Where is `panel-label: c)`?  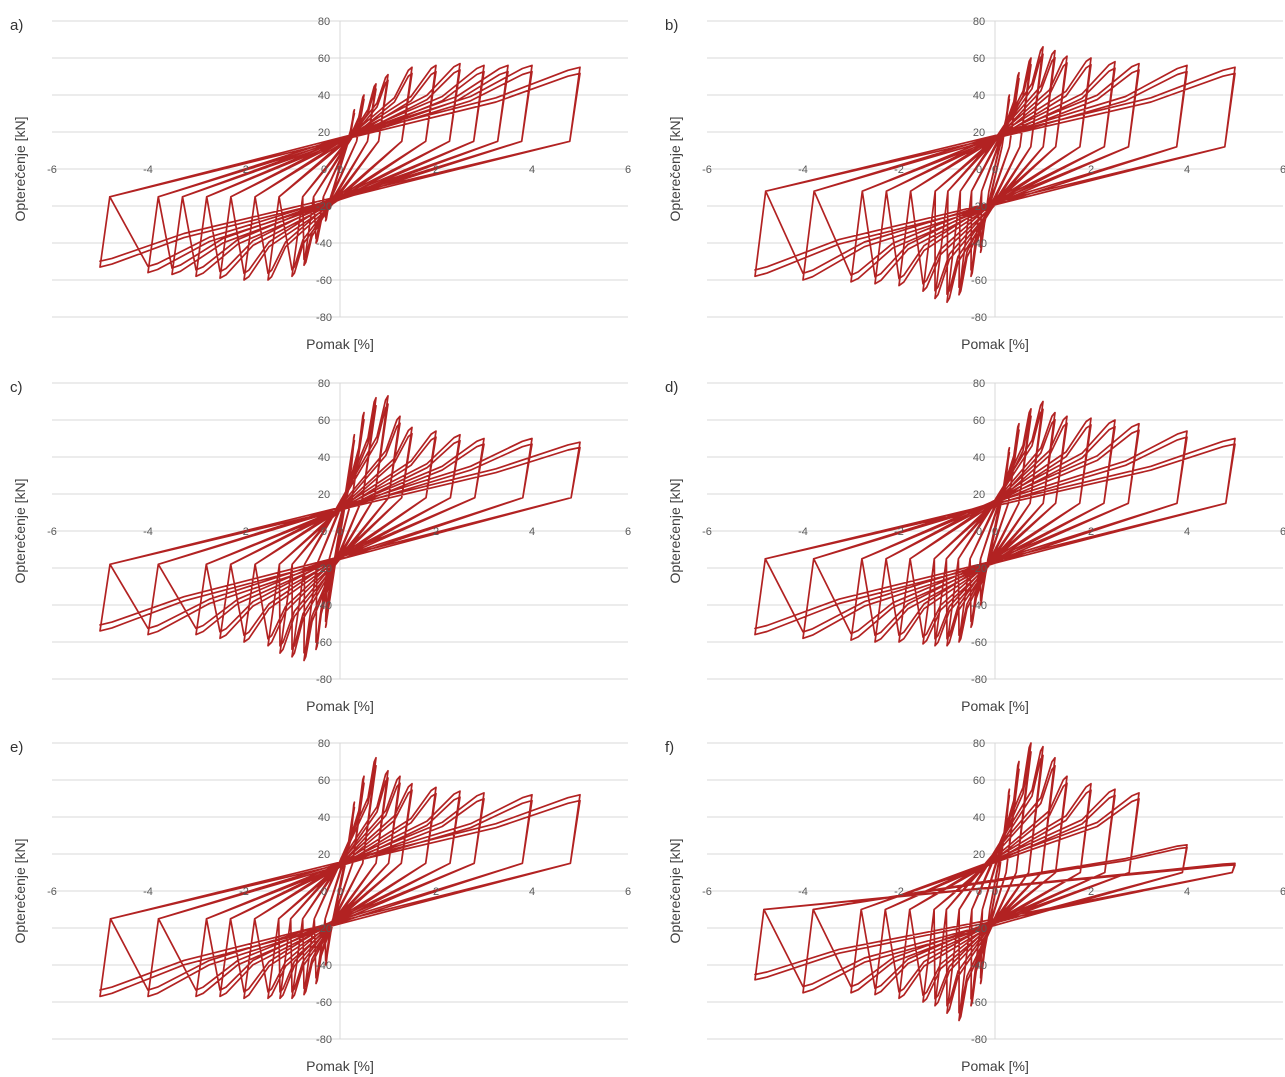
panel-label: c) is located at coordinates (16, 387).